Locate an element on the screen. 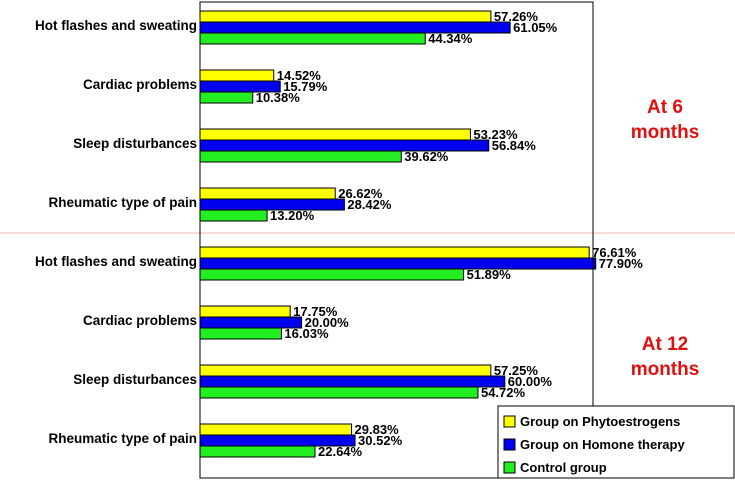 The image size is (735, 480). legend-entry: Group on Phytoestrogens is located at coordinates (600, 421).